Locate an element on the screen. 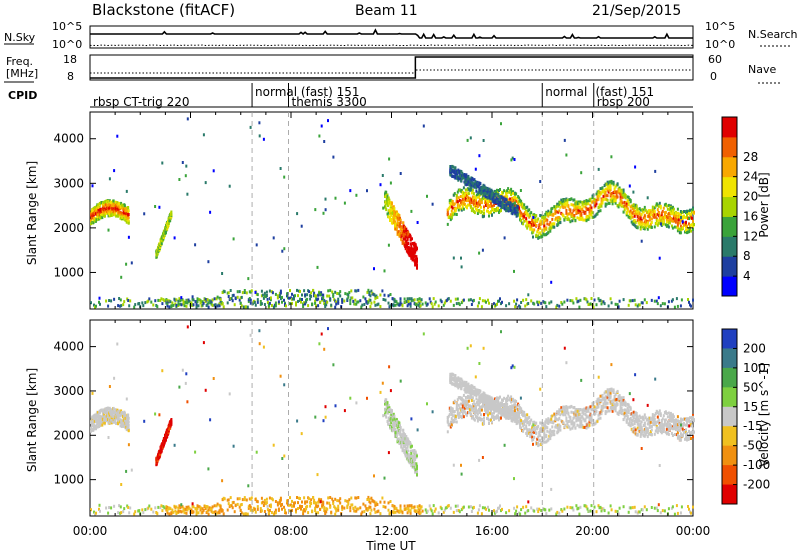  date-title: 21/Sep/2015 is located at coordinates (636, 11).